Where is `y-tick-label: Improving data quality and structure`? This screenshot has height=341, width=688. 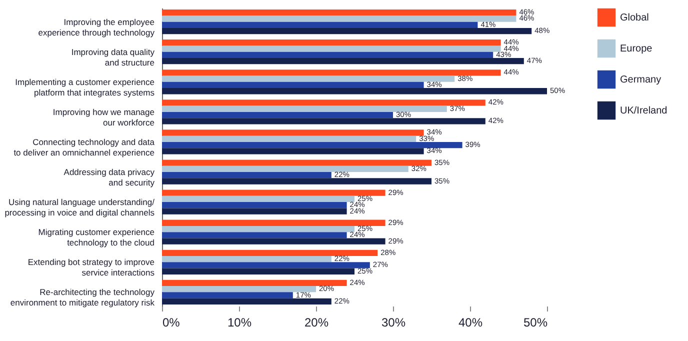
y-tick-label: Improving data quality and structure is located at coordinates (113, 57).